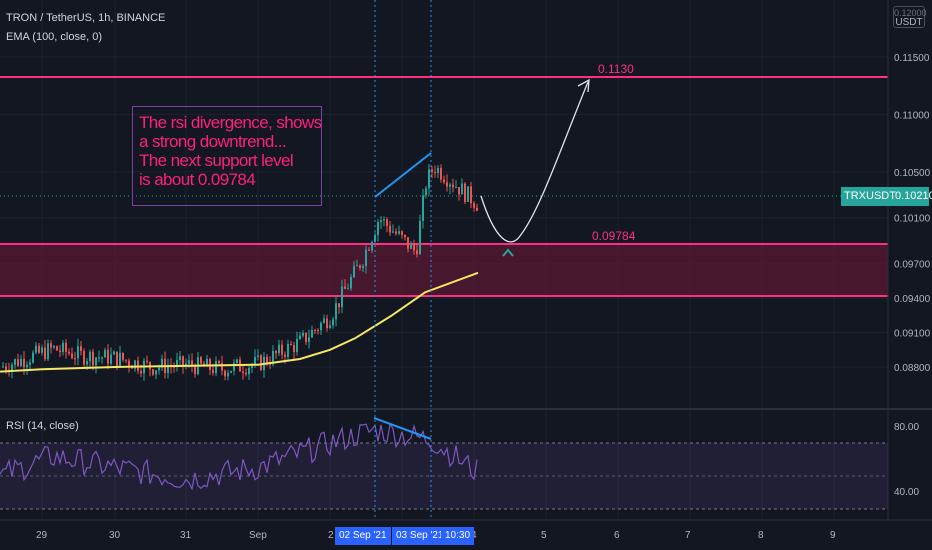  What do you see at coordinates (402, 428) in the screenshot?
I see `rsi-divergence-line` at bounding box center [402, 428].